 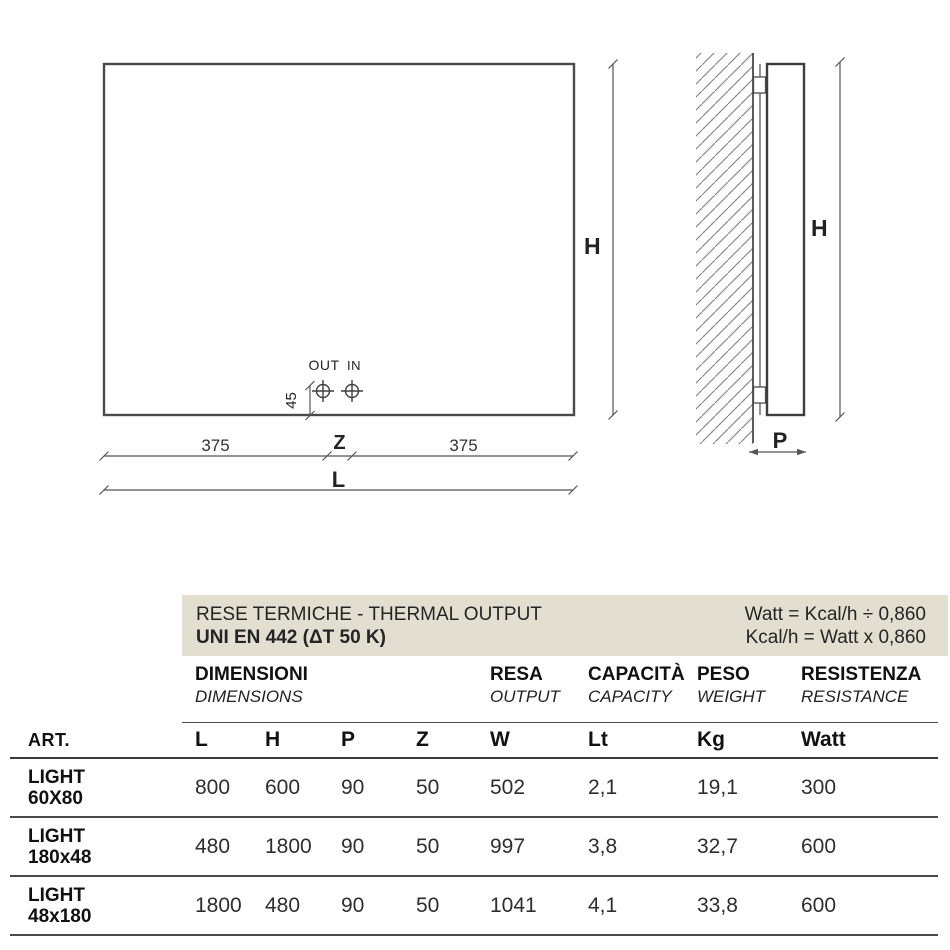 What do you see at coordinates (352, 391) in the screenshot?
I see `in-connection-crosshair-icon` at bounding box center [352, 391].